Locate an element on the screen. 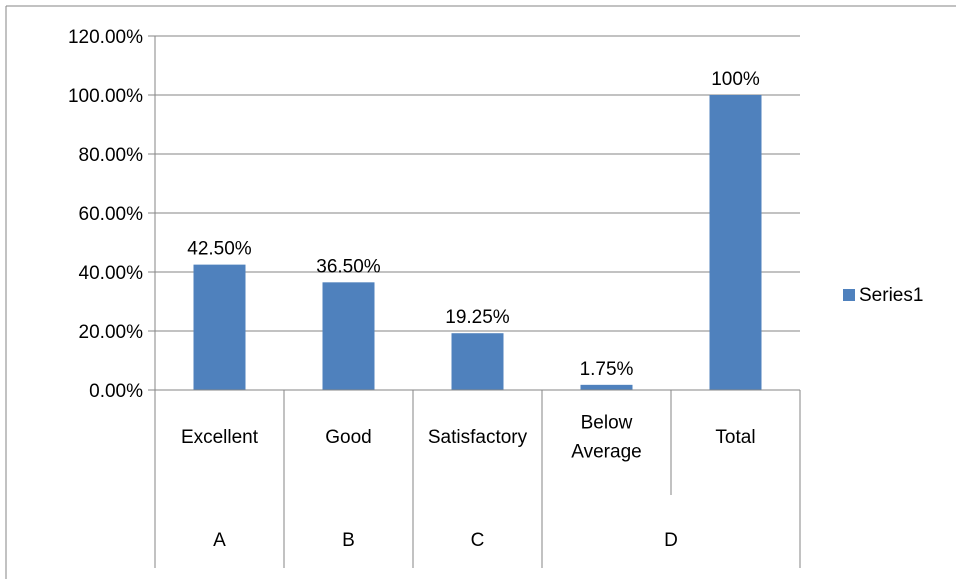 This screenshot has width=956, height=584. data-label: 42.50% is located at coordinates (219, 249).